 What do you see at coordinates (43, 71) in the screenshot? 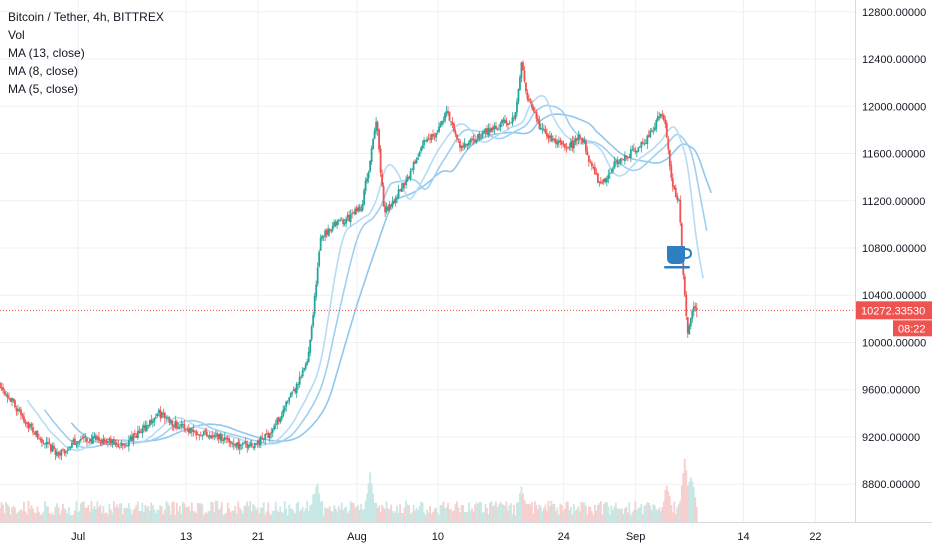
I see `legend-ma-8: MA (8, close)` at bounding box center [43, 71].